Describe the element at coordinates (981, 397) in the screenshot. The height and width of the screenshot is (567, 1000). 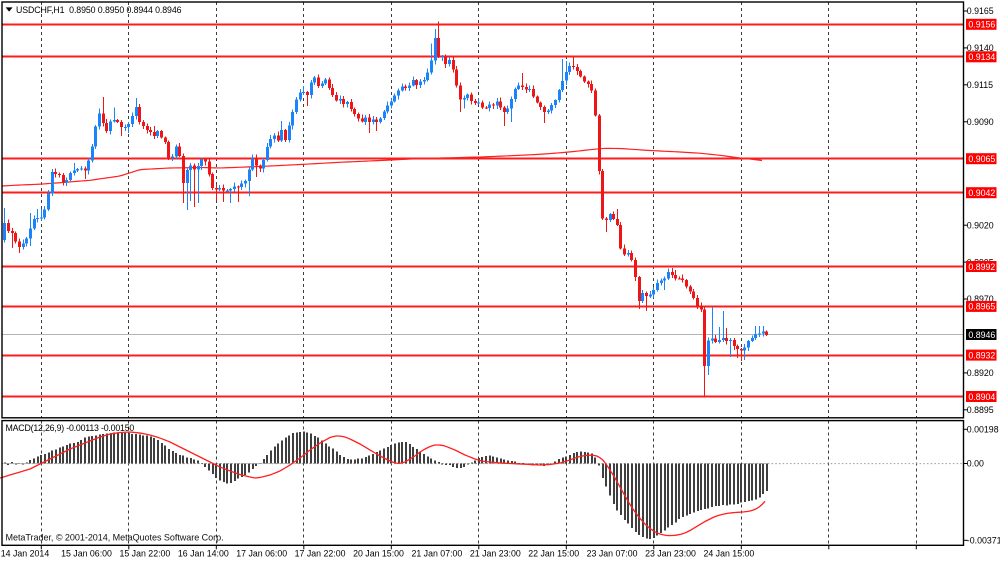
I see `svg-text: 0.8904` at that location.